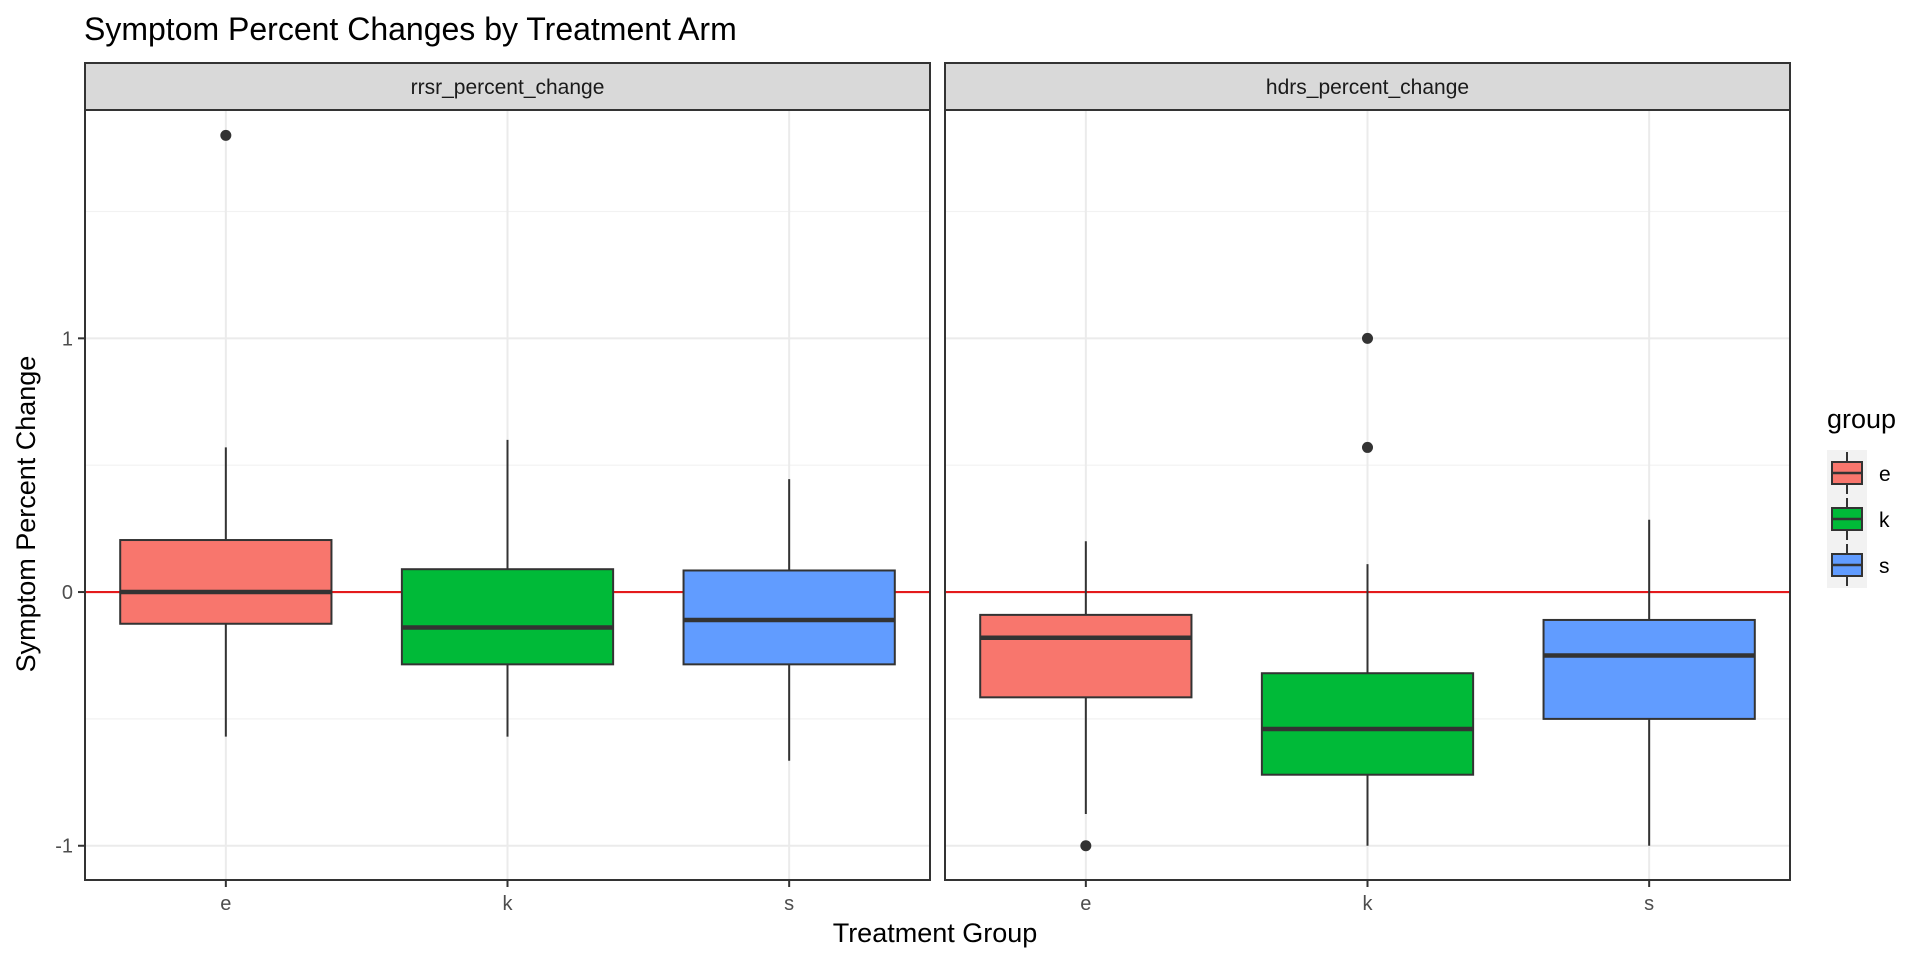  What do you see at coordinates (935, 933) in the screenshot?
I see `x-axis-title: Treatment Group` at bounding box center [935, 933].